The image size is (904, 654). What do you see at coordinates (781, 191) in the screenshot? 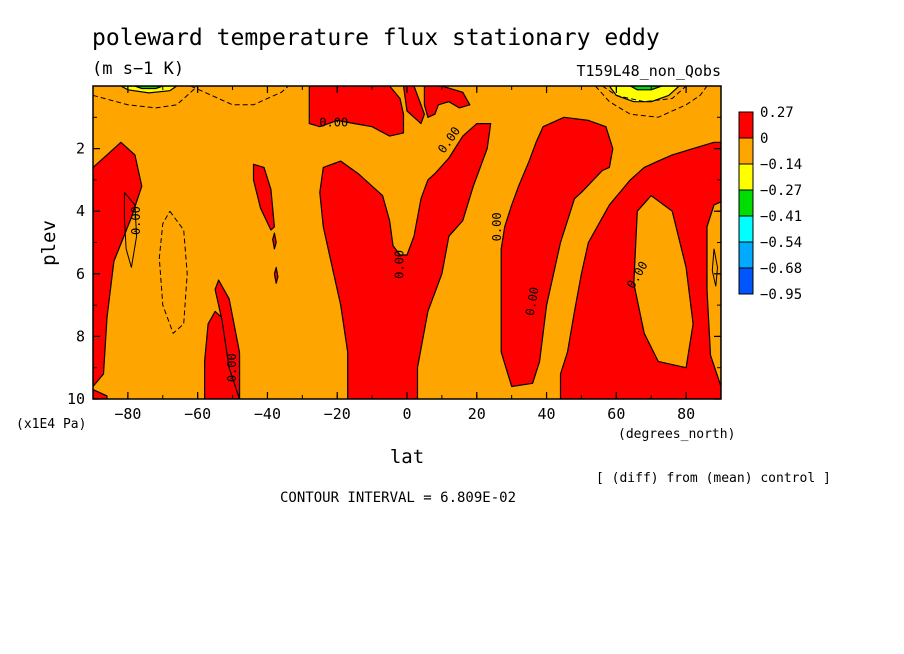
I see `legend-level-3: −0.27` at bounding box center [781, 191].